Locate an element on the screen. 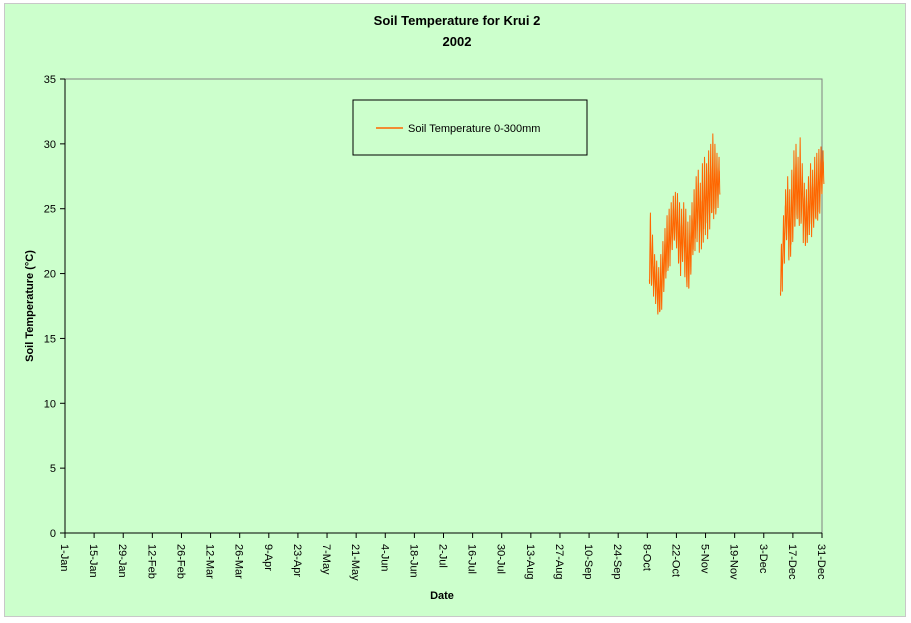 The height and width of the screenshot is (623, 911). x-tick-label: 30-Jul is located at coordinates (501, 559).